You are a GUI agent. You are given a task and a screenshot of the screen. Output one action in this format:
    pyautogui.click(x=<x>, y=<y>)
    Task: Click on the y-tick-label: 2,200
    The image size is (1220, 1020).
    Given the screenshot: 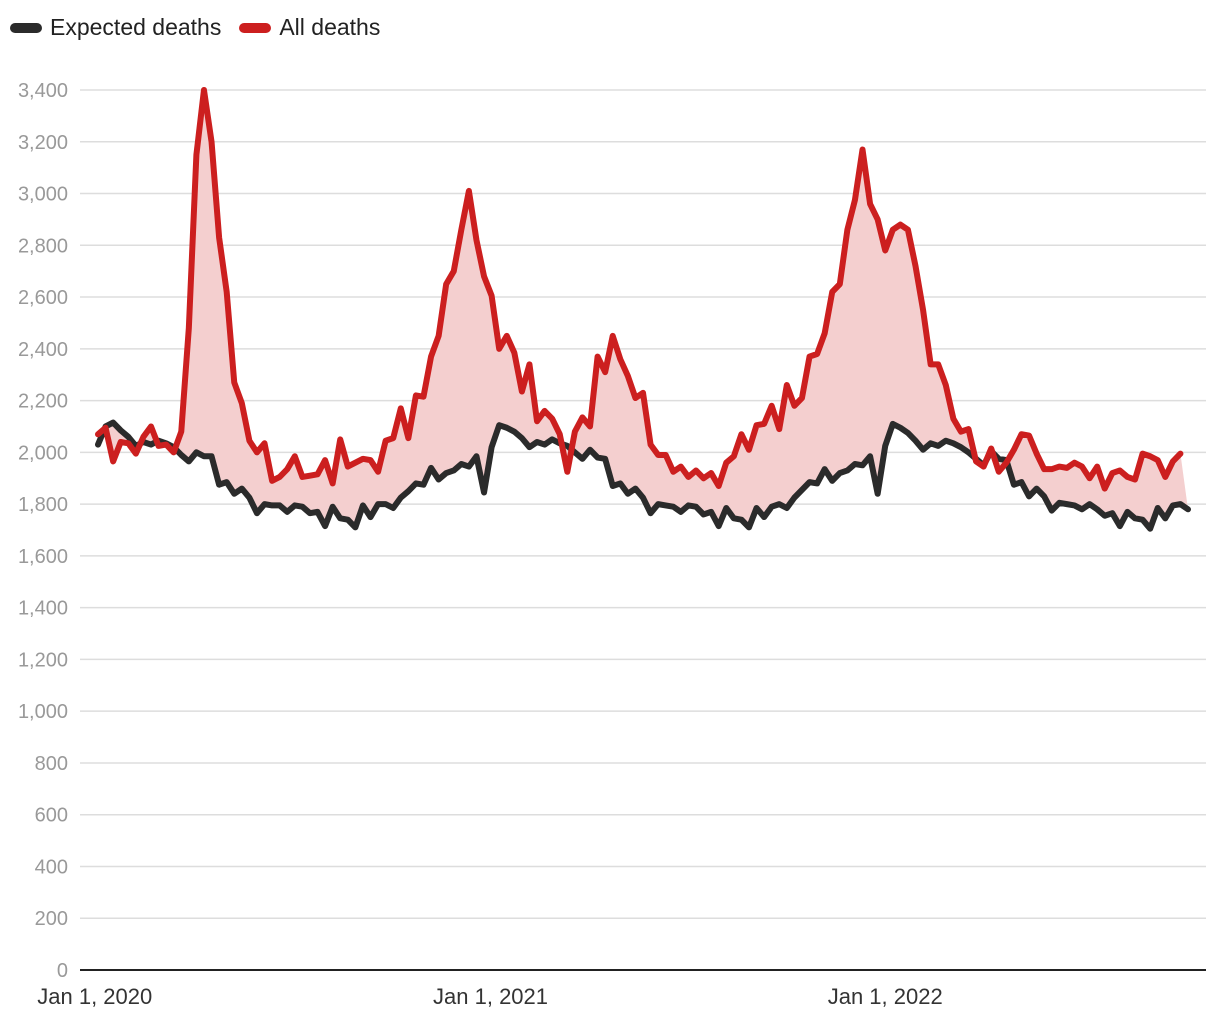 What is the action you would take?
    pyautogui.click(x=43, y=402)
    